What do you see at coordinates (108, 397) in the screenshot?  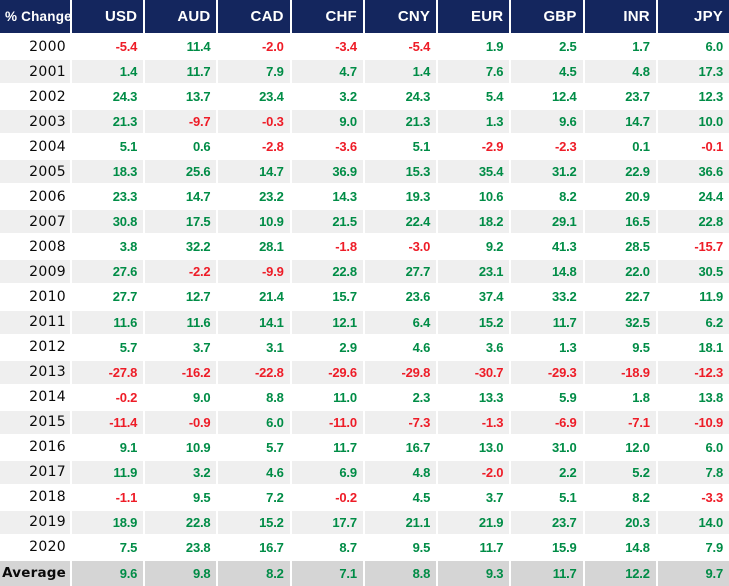 I see `cell-2014-usd: -0.2` at bounding box center [108, 397].